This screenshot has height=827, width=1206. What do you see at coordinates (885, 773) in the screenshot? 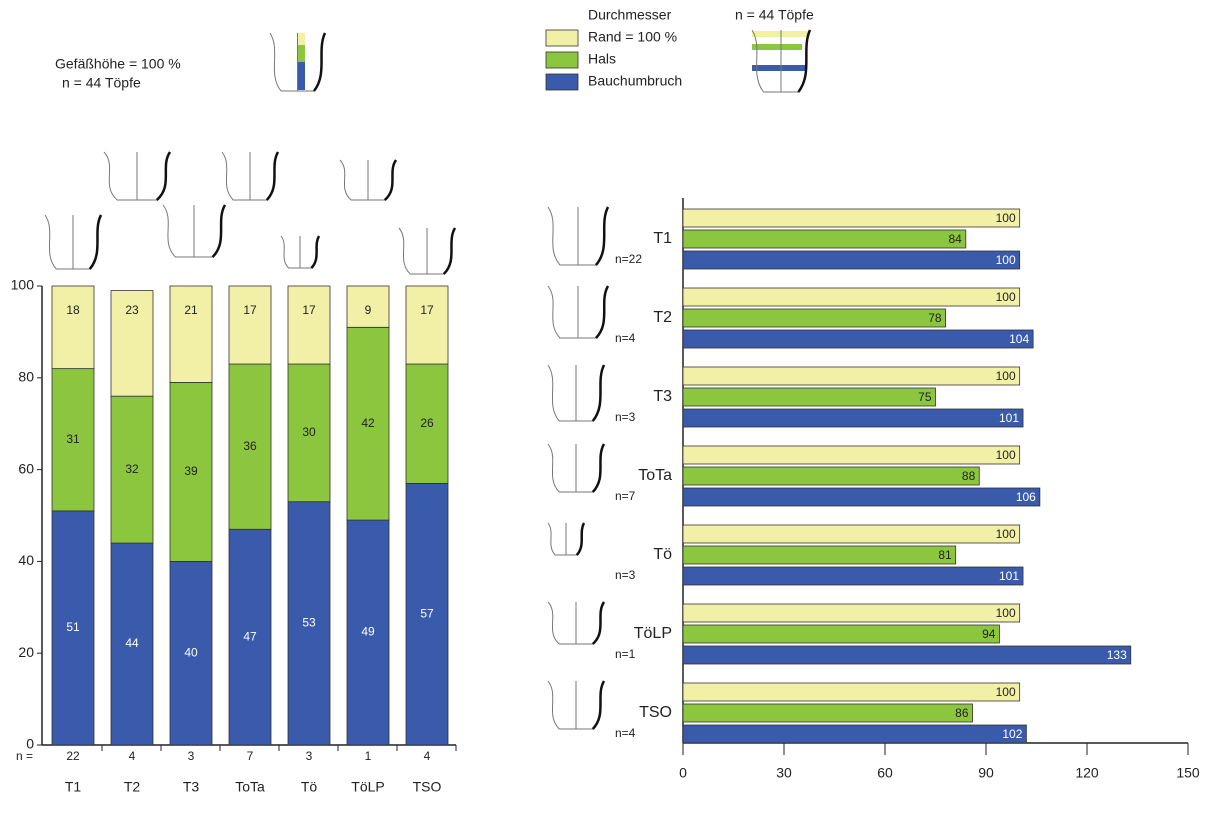
I see `x-tick-label: 60` at bounding box center [885, 773].